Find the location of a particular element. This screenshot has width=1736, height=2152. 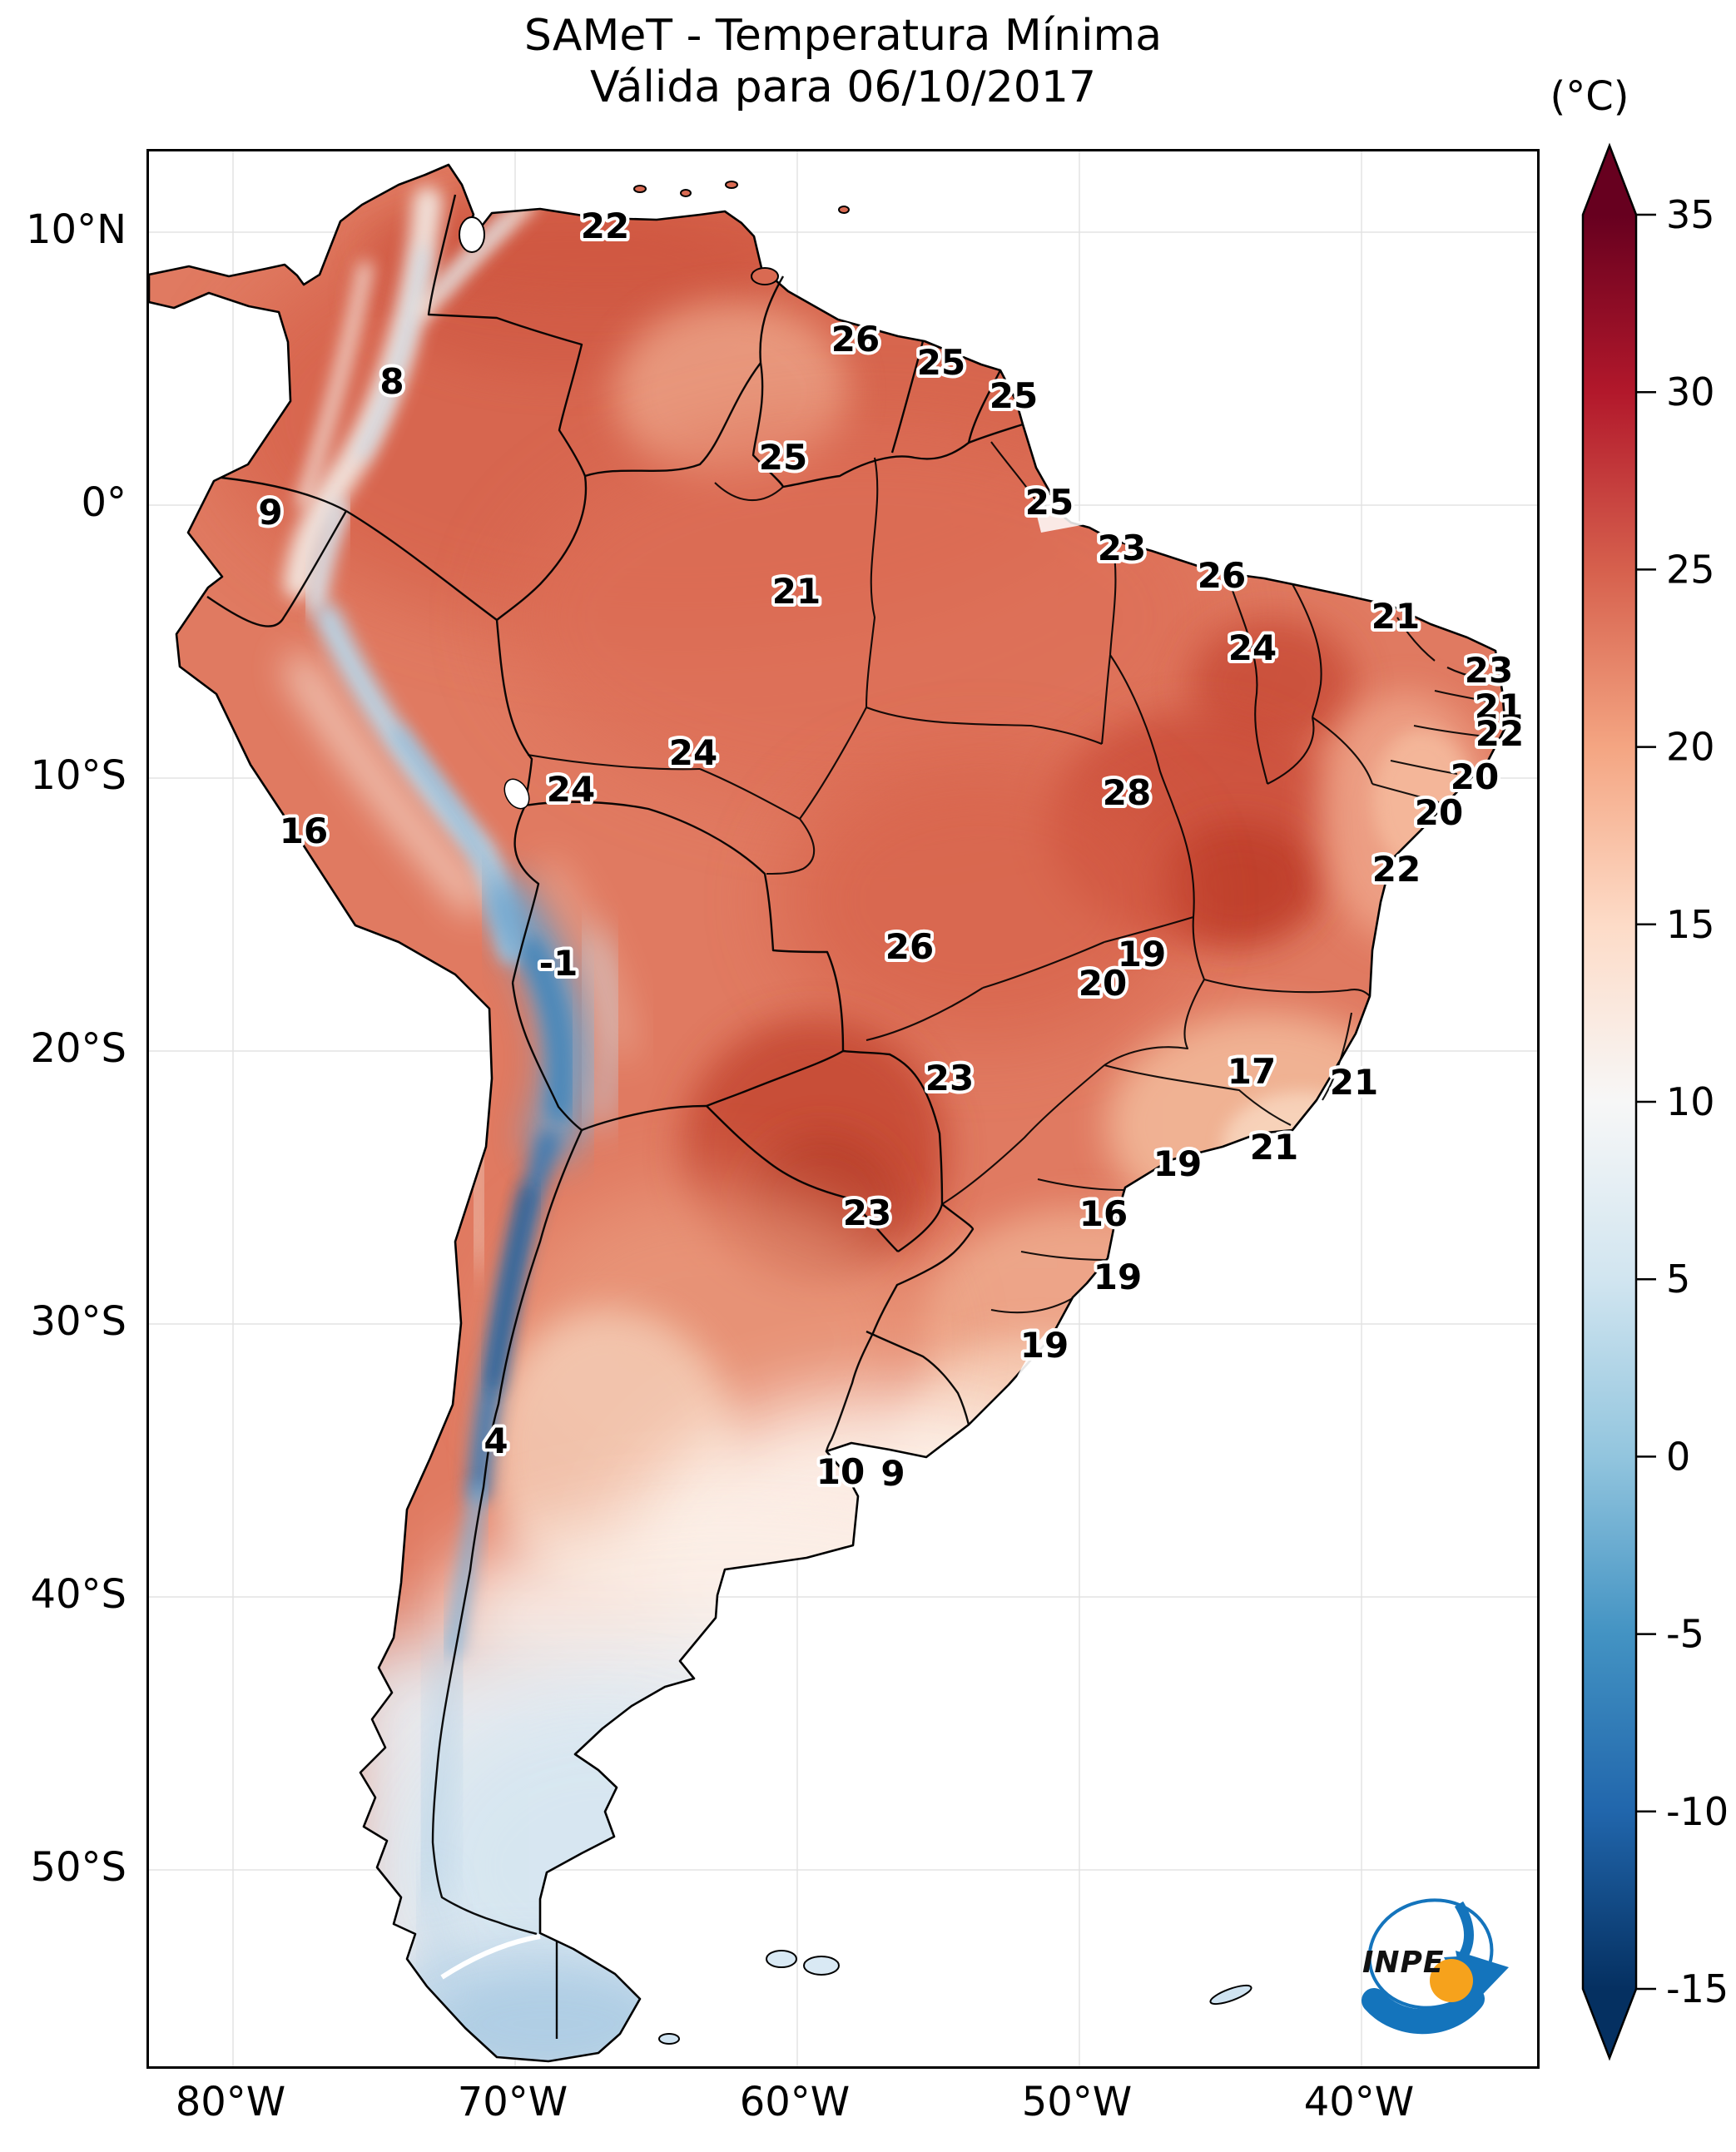

map-subtitle: Válida para 06/10/2017 is located at coordinates (843, 87).